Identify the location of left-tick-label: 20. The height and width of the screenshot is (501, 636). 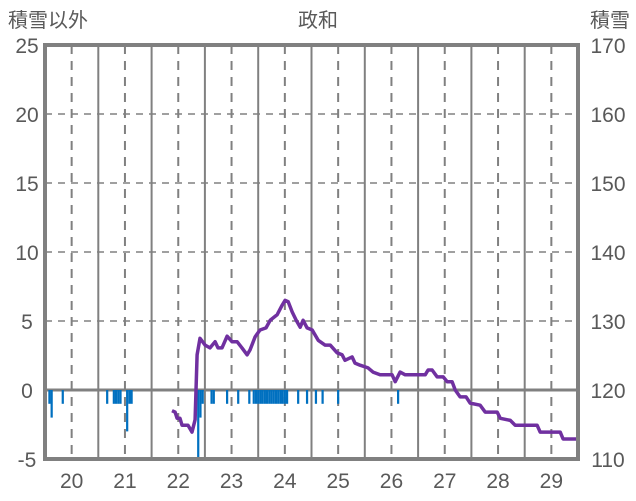
(26, 115).